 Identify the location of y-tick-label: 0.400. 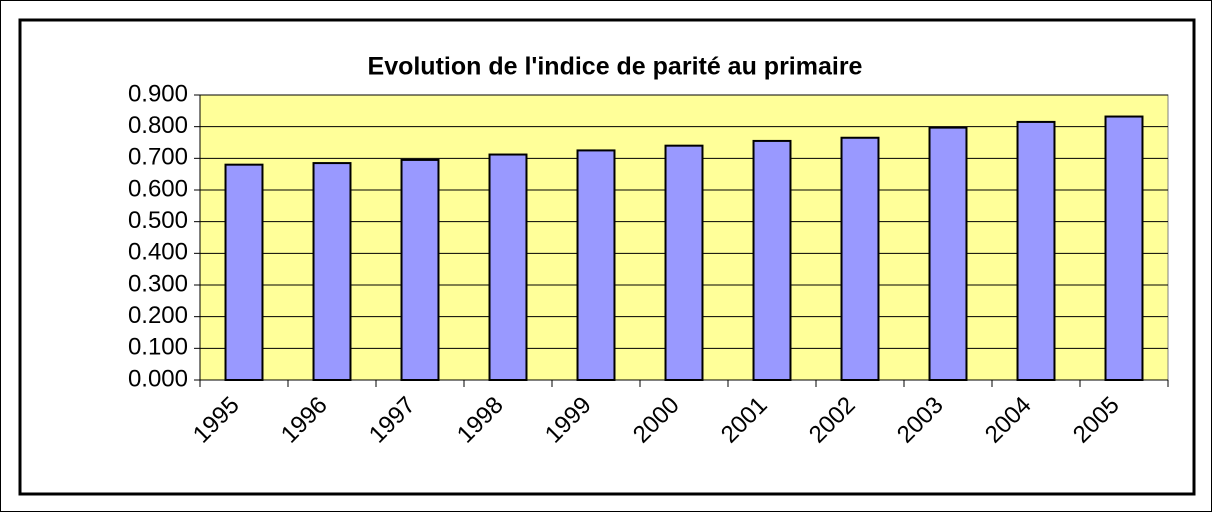
(158, 252).